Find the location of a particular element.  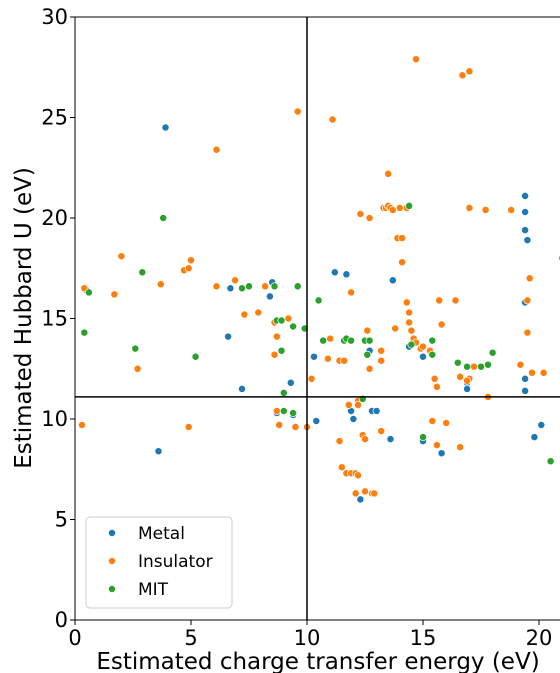

legend-label: Metal is located at coordinates (161, 534).